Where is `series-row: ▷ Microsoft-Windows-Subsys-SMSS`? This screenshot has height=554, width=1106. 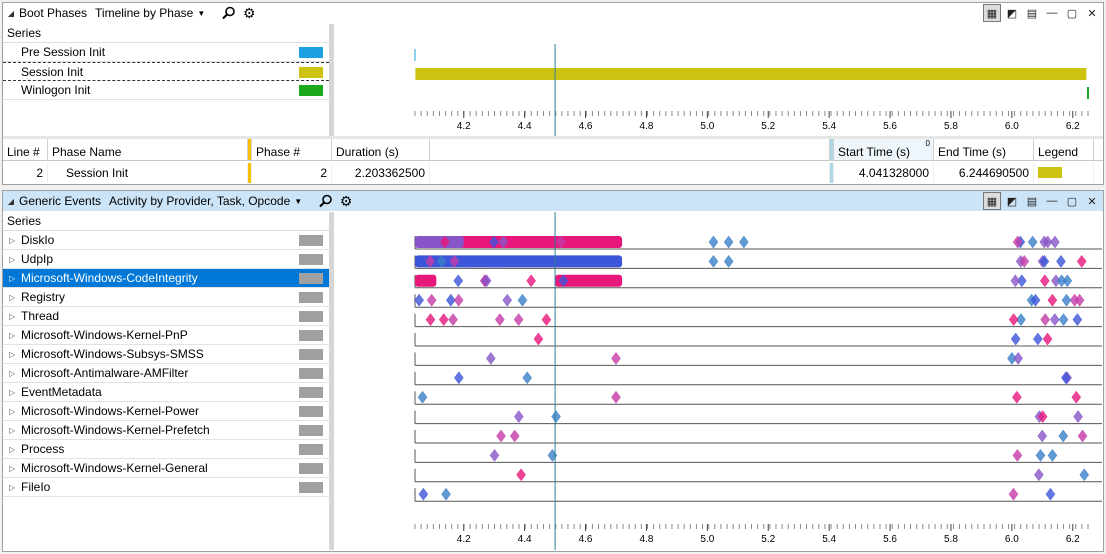
series-row: ▷ Microsoft-Windows-Subsys-SMSS is located at coordinates (166, 354).